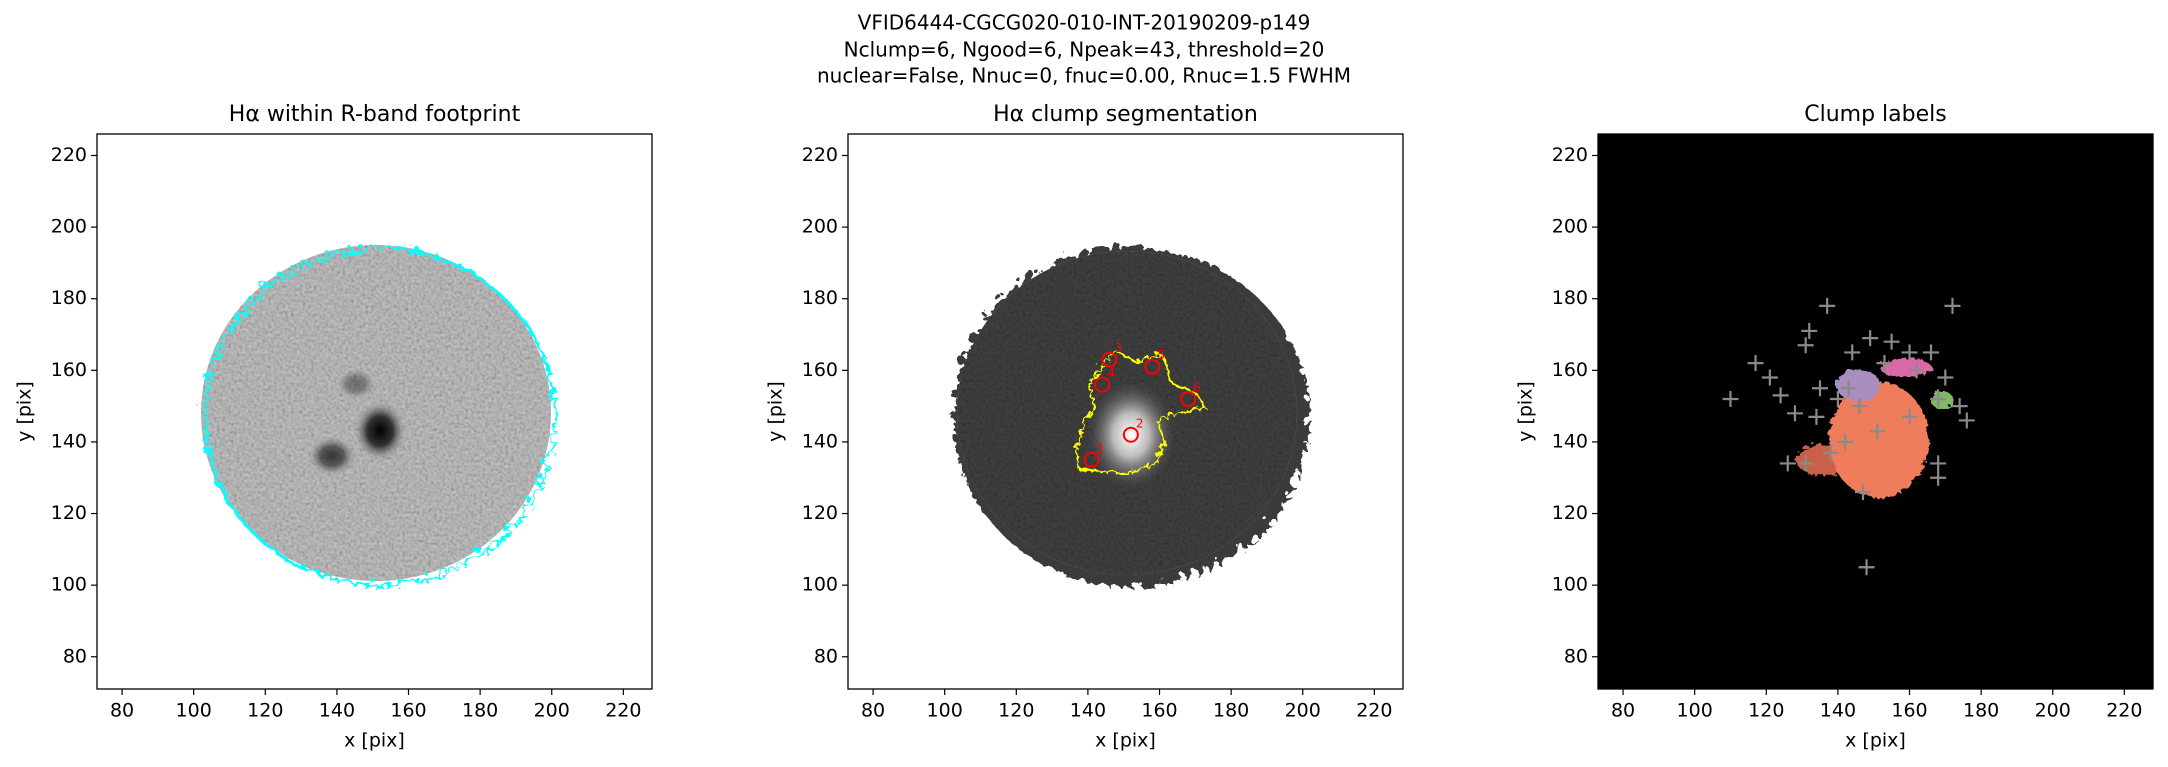 Image resolution: width=2168 pixels, height=767 pixels. What do you see at coordinates (1838, 711) in the screenshot?
I see `x-tick-label: 140` at bounding box center [1838, 711].